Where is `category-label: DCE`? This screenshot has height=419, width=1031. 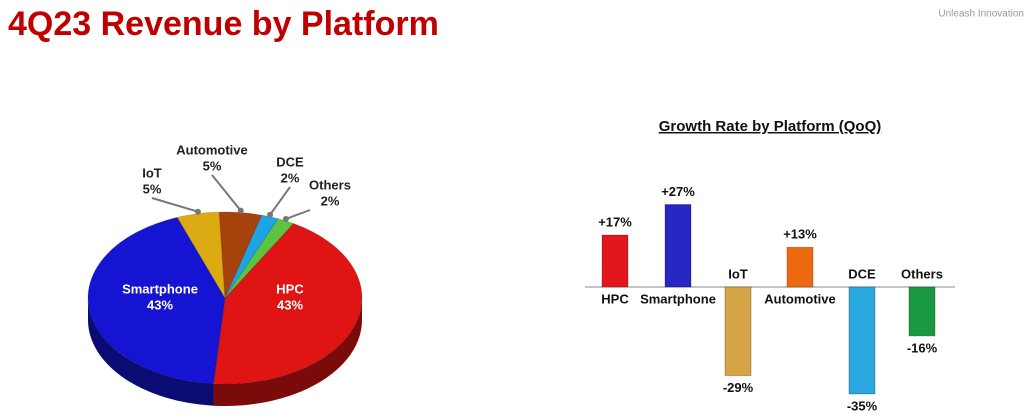 category-label: DCE is located at coordinates (862, 273).